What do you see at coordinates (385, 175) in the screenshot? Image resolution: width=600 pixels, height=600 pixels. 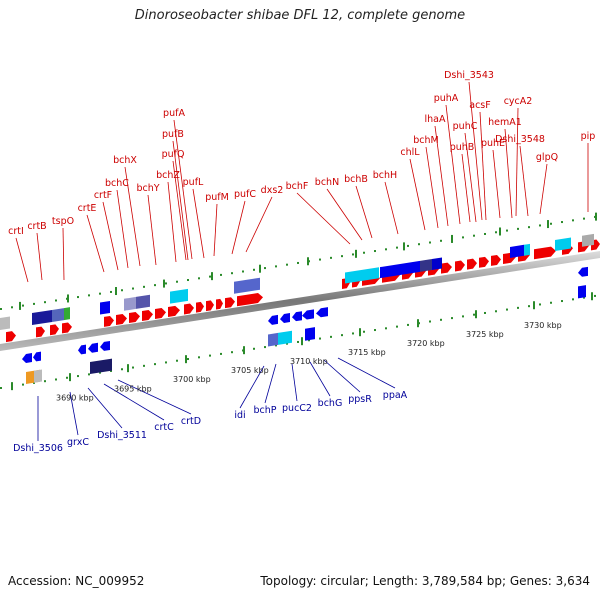 I see `forward-gene-label: bchH` at bounding box center [385, 175].